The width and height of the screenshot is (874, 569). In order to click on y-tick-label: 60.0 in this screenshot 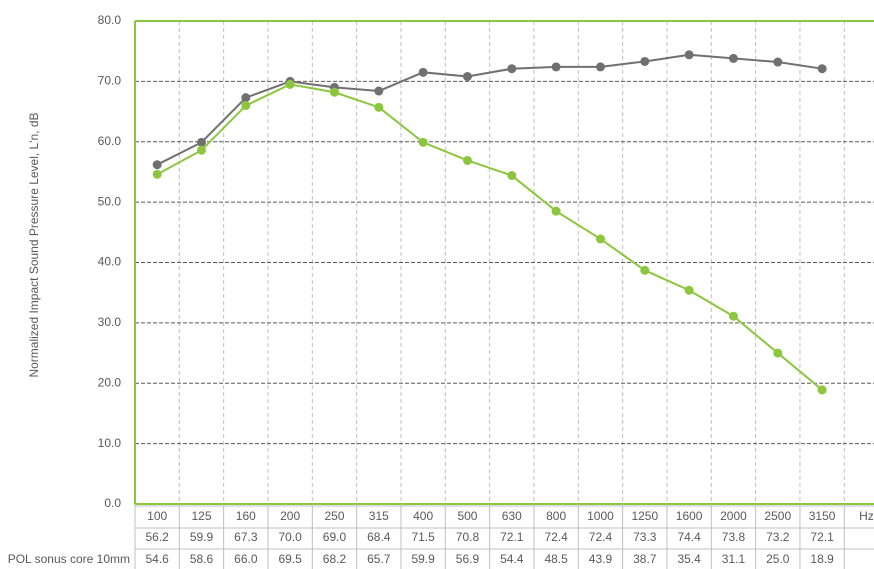, I will do `click(110, 141)`.